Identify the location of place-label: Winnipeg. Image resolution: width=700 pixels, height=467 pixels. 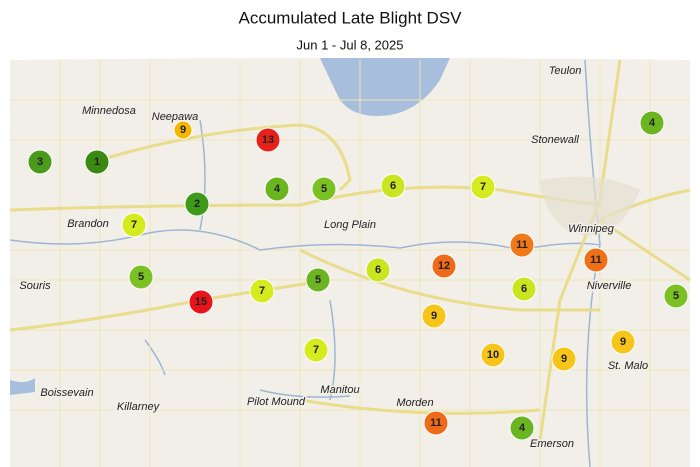
(591, 229).